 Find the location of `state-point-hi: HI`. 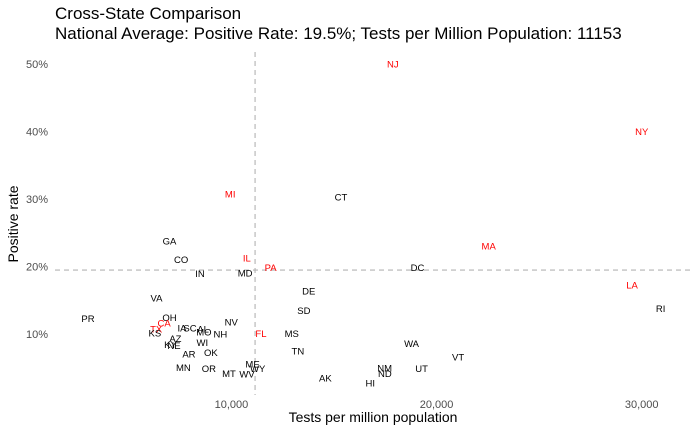

state-point-hi: HI is located at coordinates (371, 383).